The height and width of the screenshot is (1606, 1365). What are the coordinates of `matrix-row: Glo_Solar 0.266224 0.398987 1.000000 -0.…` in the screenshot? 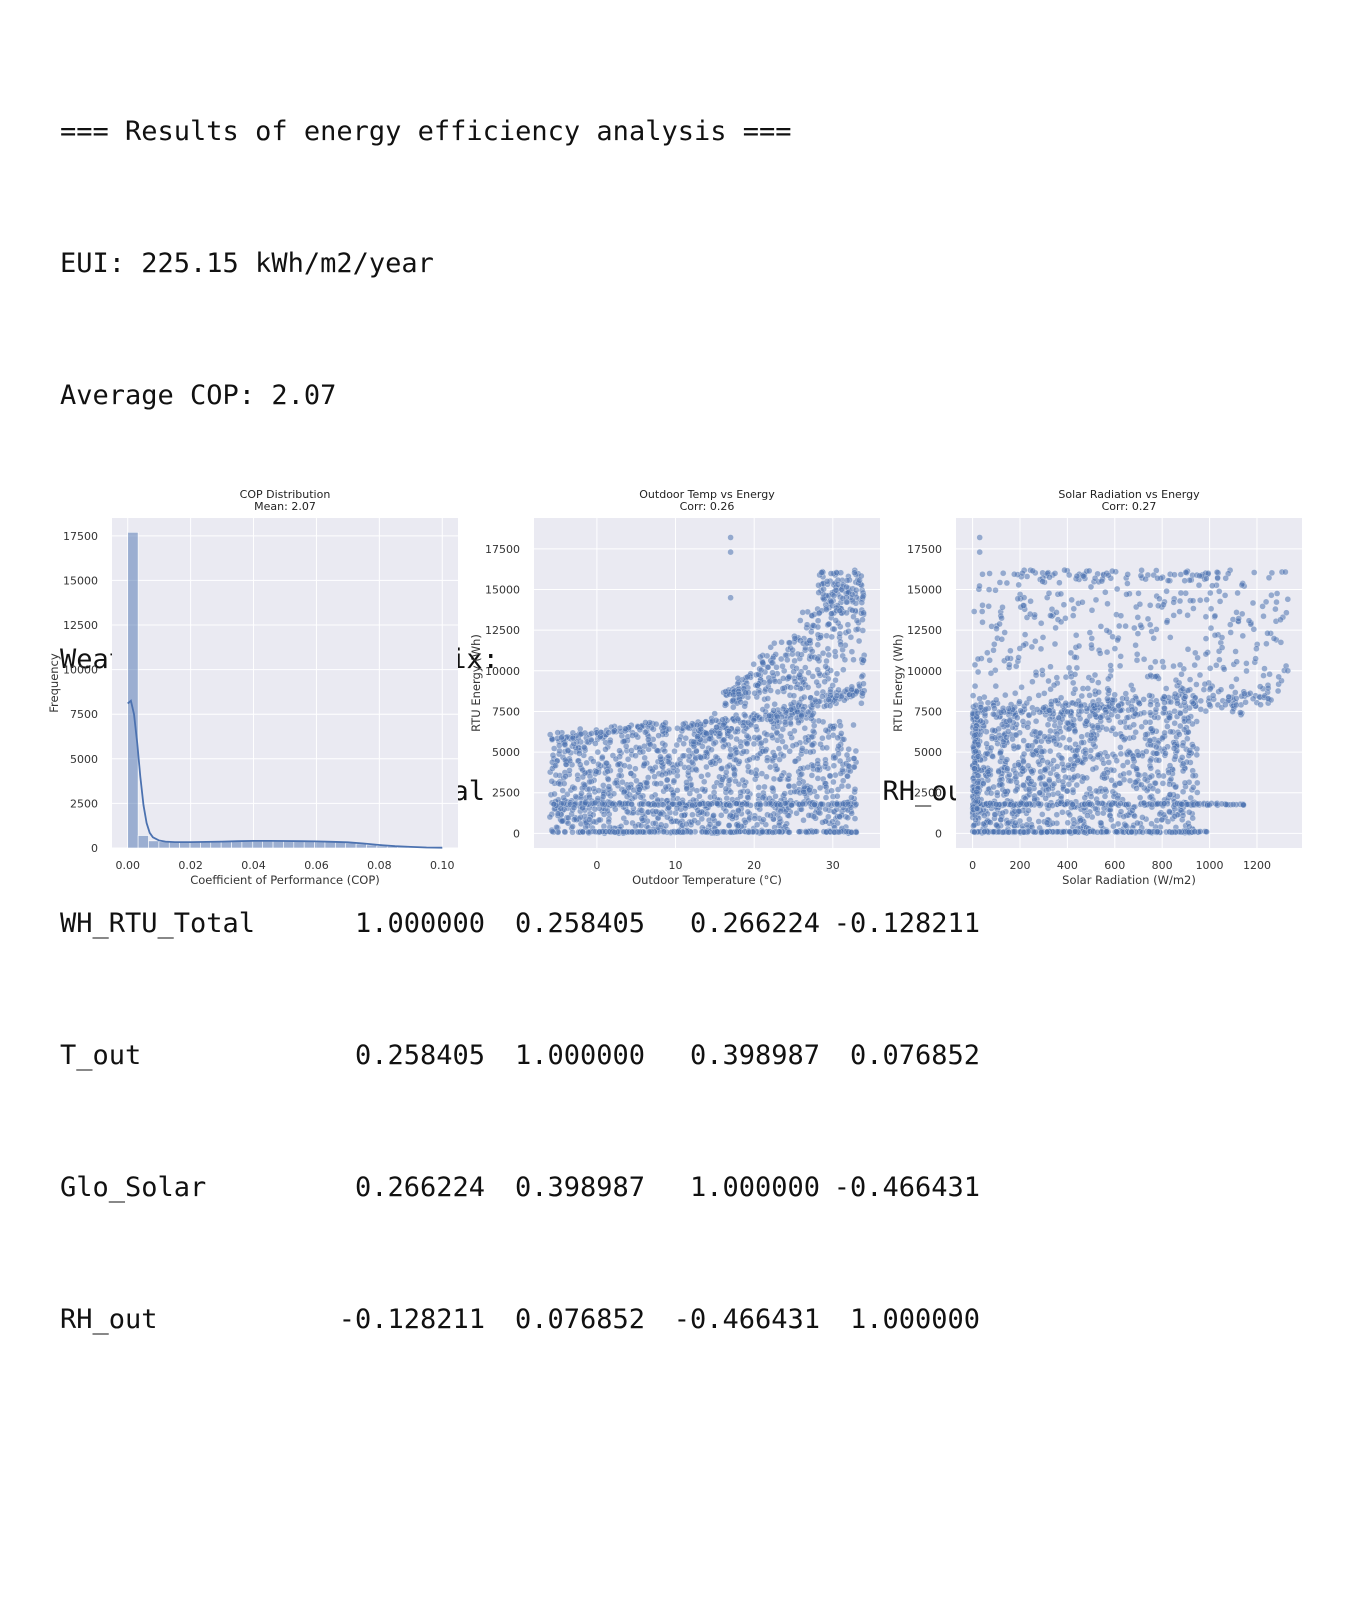 It's located at (520, 1188).